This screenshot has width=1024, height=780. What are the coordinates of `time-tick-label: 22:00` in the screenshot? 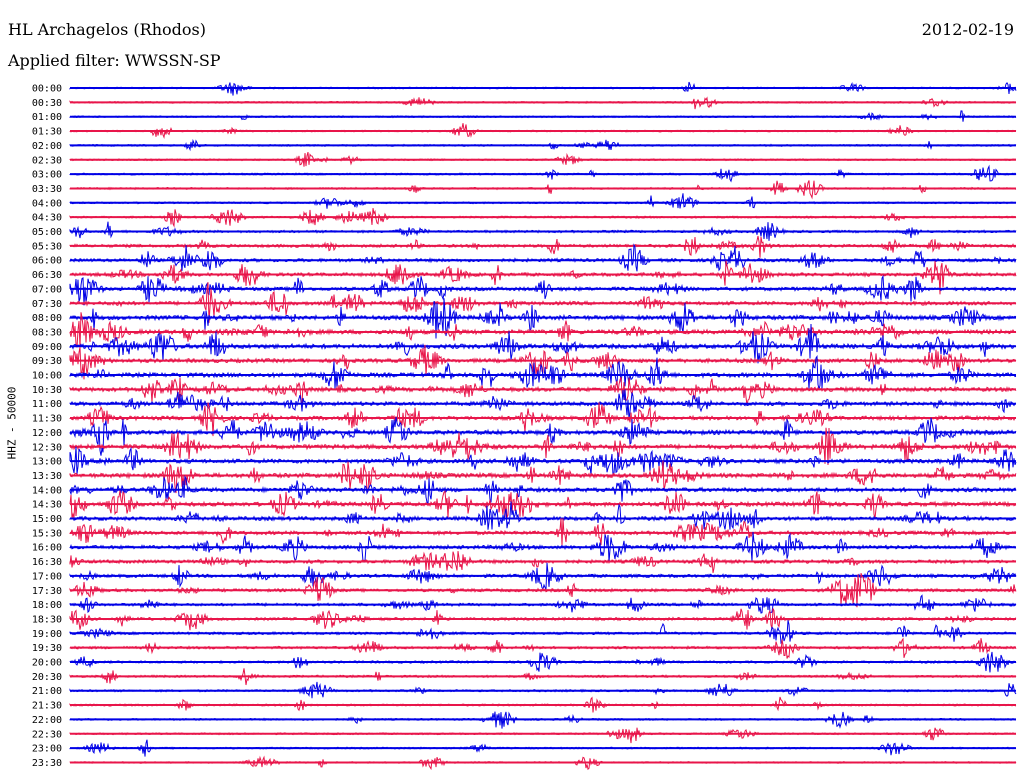 It's located at (47, 720).